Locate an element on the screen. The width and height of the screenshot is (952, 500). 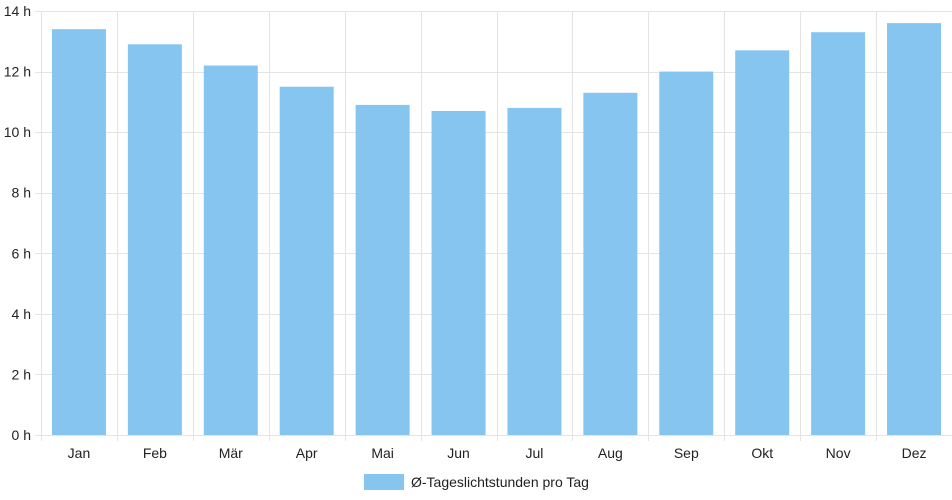
y-tick-label: 14 h is located at coordinates (17, 11).